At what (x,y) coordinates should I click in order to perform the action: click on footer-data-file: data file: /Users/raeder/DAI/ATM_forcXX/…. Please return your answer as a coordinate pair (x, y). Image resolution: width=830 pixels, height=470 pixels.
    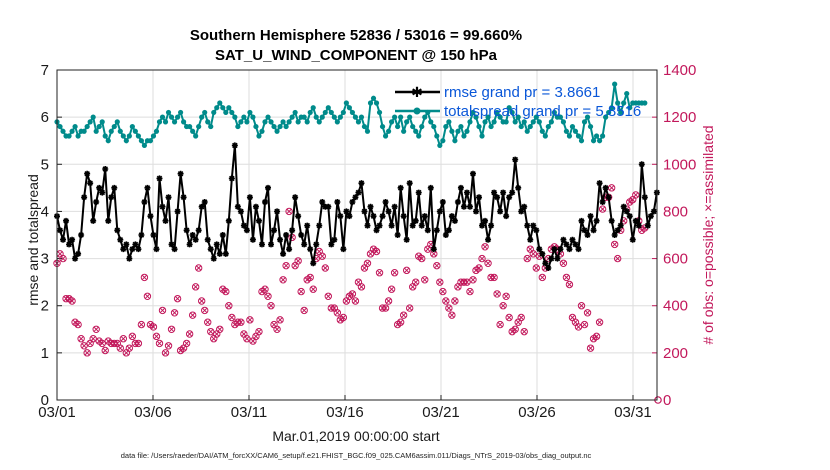
    Looking at the image, I should click on (356, 455).